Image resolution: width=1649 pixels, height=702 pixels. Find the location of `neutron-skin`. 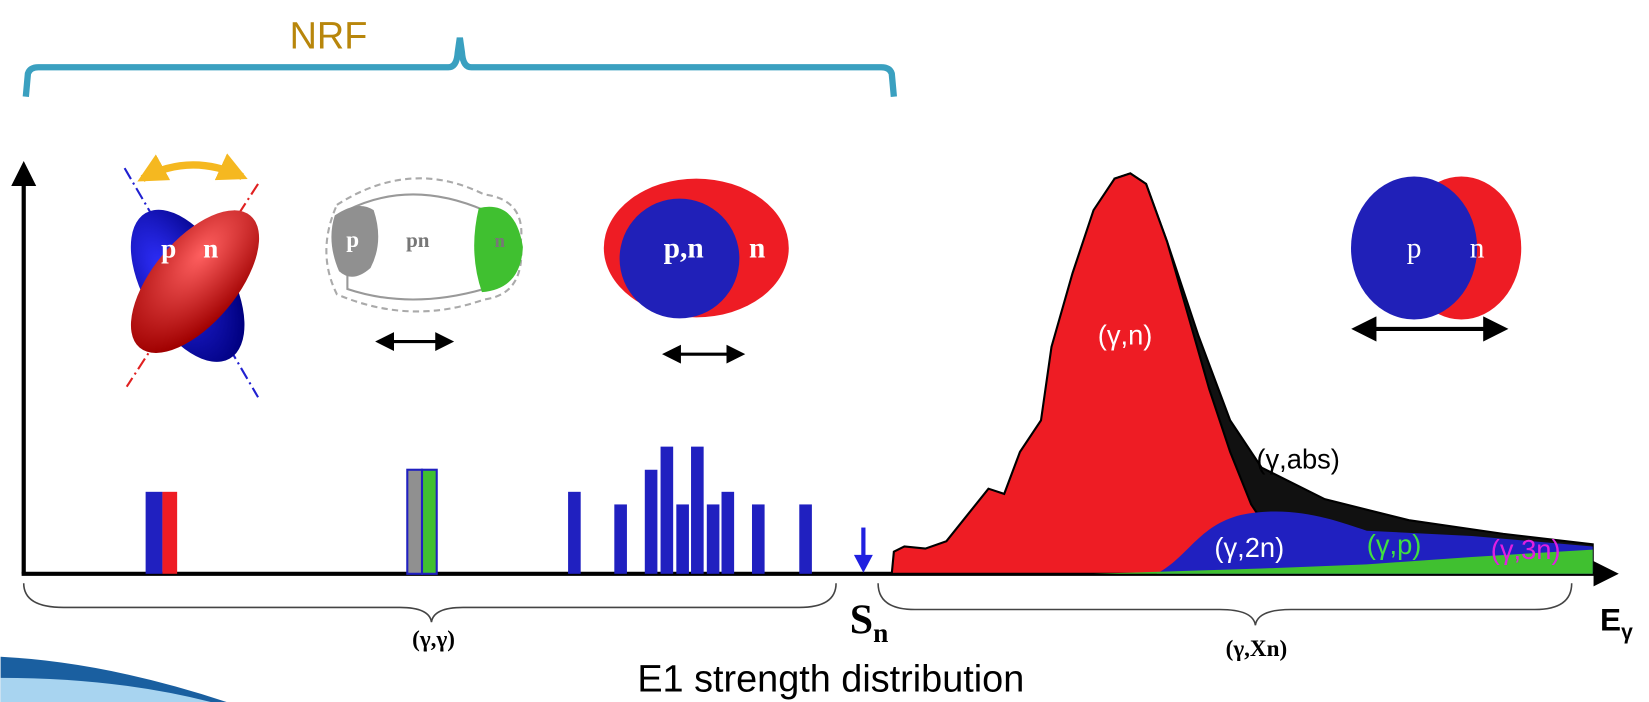

neutron-skin is located at coordinates (498, 249).